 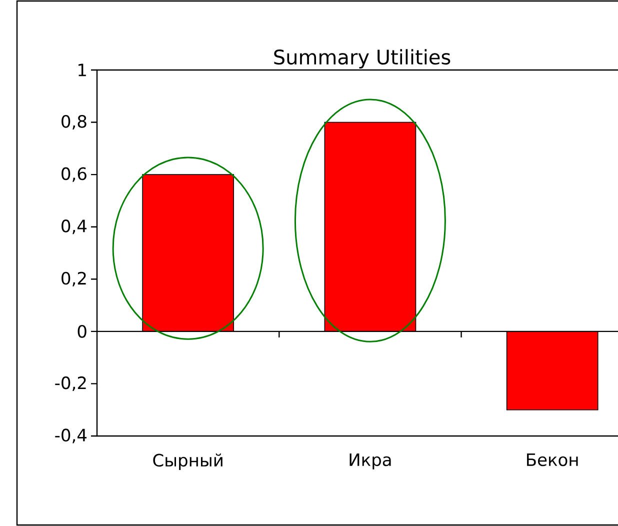 I want to click on y-tick-label: -0,2, so click(x=70, y=383).